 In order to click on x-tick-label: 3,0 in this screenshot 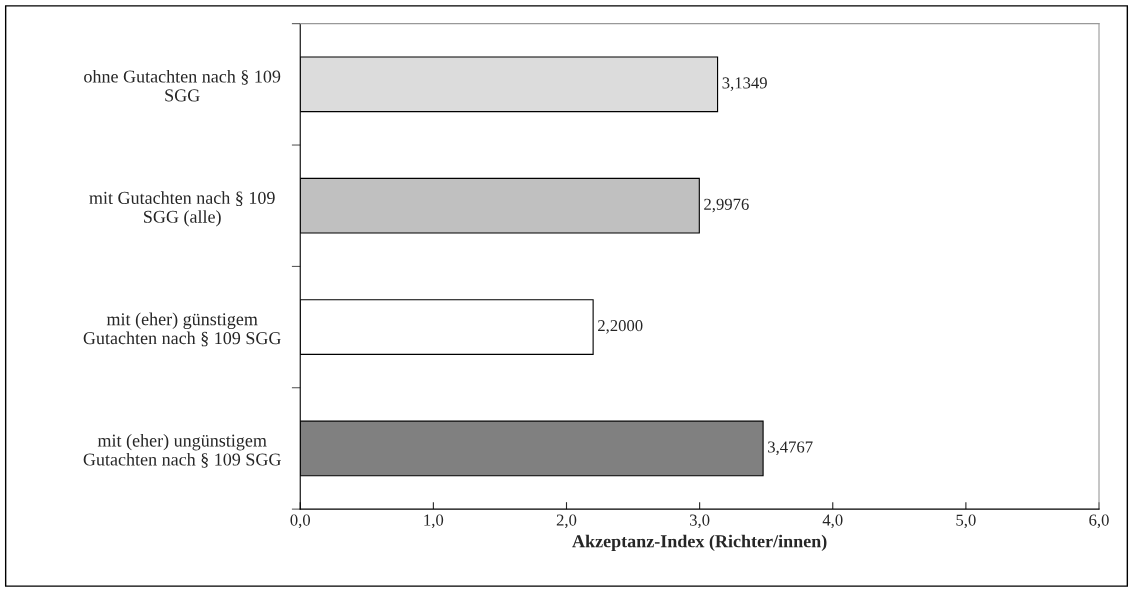, I will do `click(700, 521)`.